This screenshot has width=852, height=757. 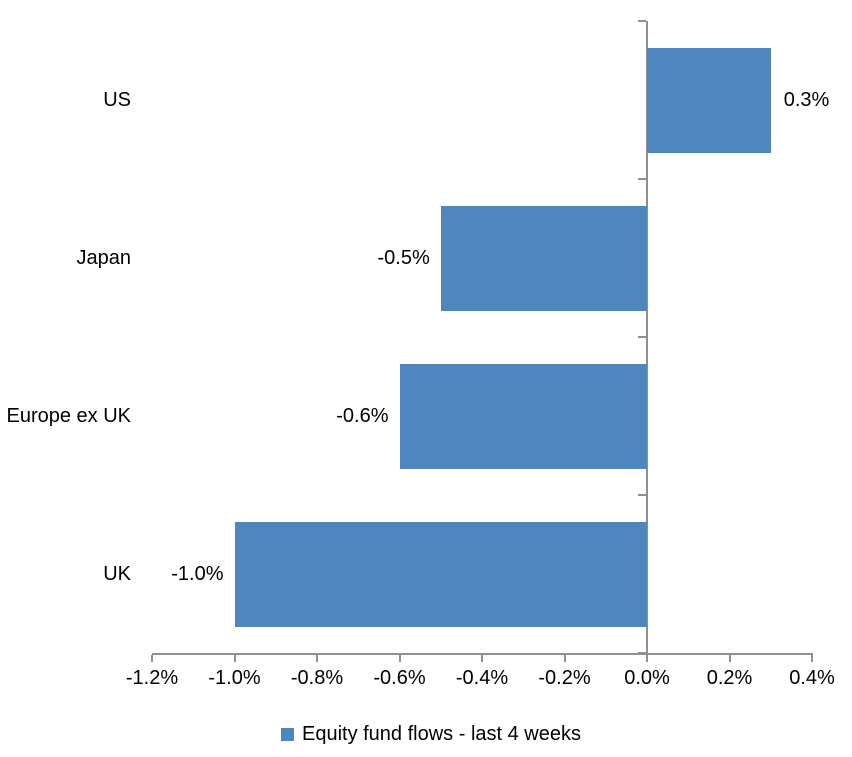 What do you see at coordinates (68, 415) in the screenshot?
I see `category-label: Europe ex UK` at bounding box center [68, 415].